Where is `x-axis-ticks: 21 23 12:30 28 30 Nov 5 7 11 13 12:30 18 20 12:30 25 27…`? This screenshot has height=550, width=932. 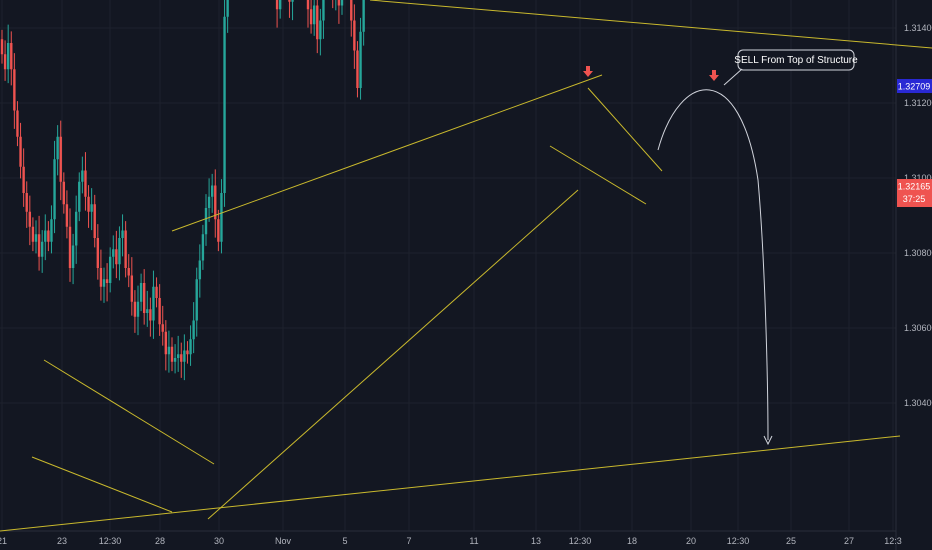
x-axis-ticks: 21 23 12:30 28 30 Nov 5 7 11 13 12:30 18 20 12:30 25 27… is located at coordinates (451, 541).